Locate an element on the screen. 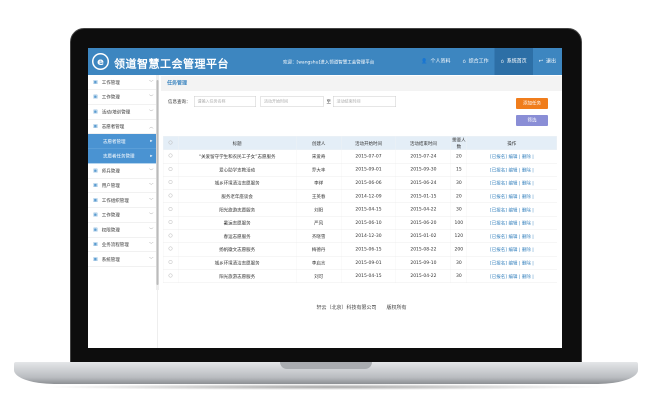 The height and width of the screenshot is (418, 651). sidebar-item: ▣ 权限管理 ﹀ is located at coordinates (123, 230).